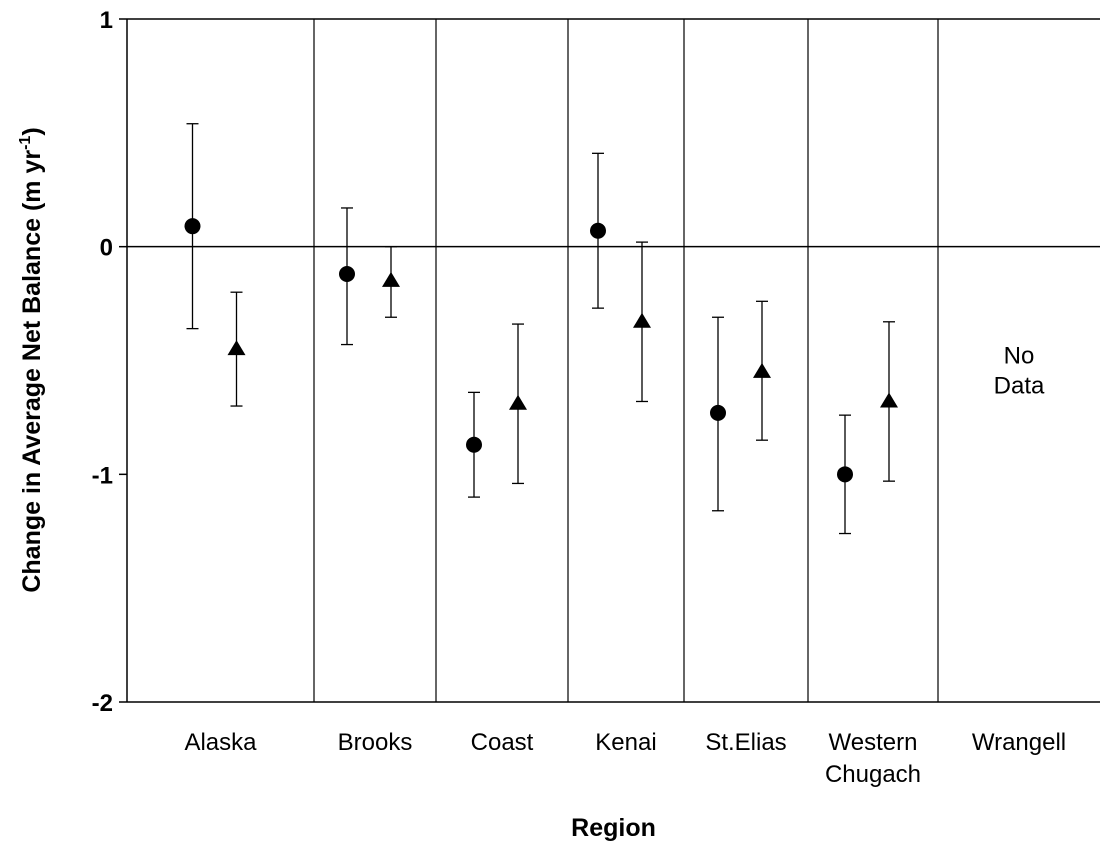  What do you see at coordinates (102, 703) in the screenshot?
I see `y-tick-label: -2` at bounding box center [102, 703].